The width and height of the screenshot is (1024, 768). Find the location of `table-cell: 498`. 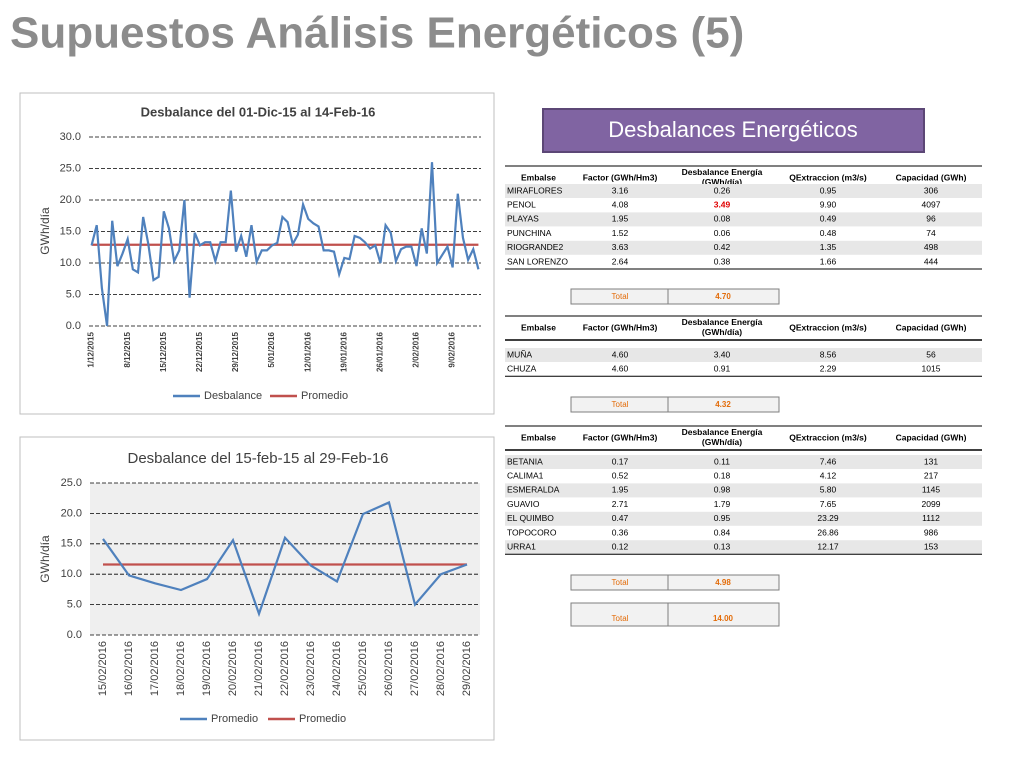

table-cell: 498 is located at coordinates (931, 247).